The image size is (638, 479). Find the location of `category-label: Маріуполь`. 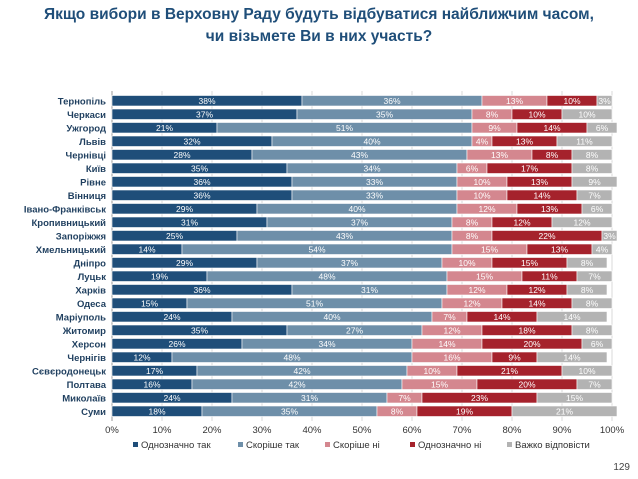

category-label: Маріуполь is located at coordinates (81, 317).